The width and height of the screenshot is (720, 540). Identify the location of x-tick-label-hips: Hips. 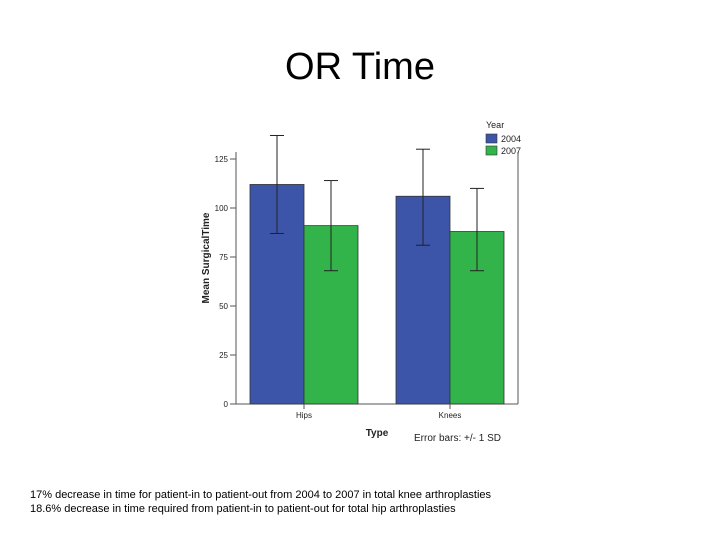
(304, 415).